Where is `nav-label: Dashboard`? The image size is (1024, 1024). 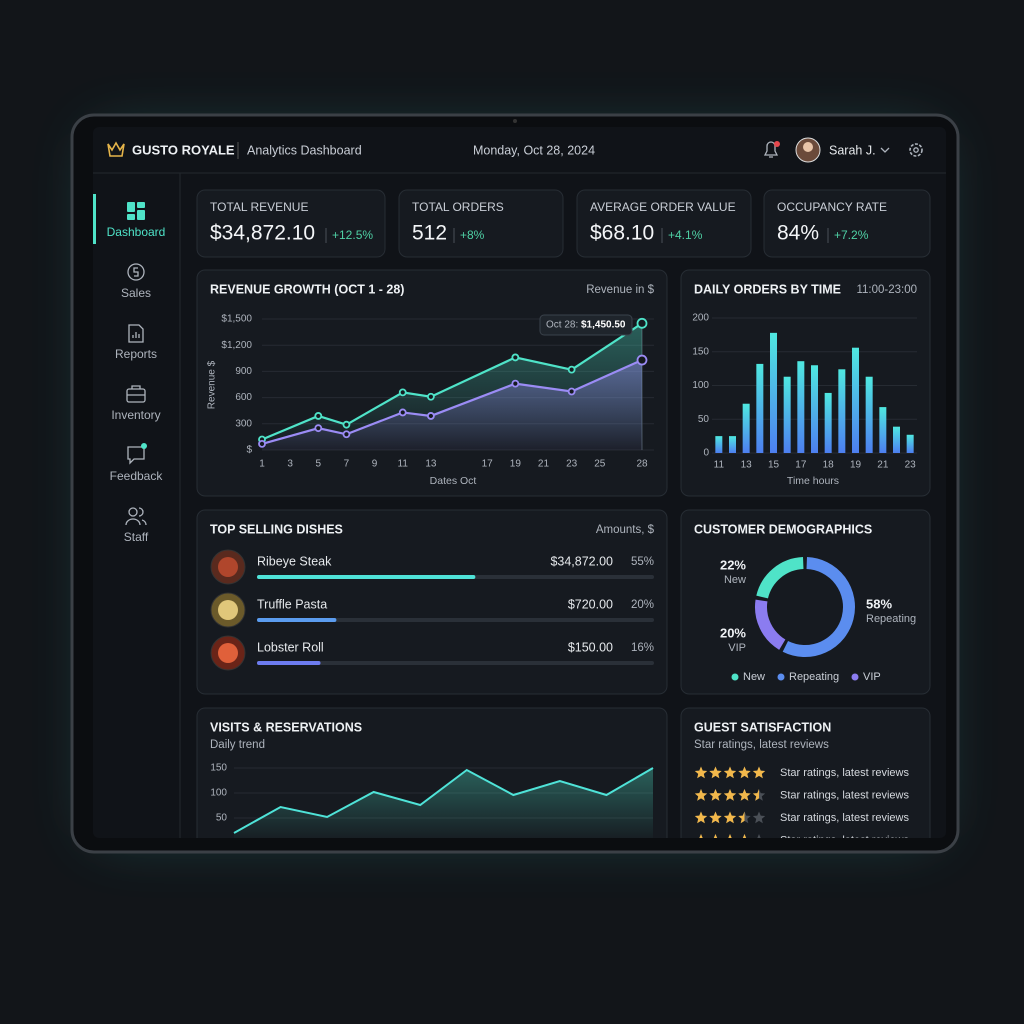
nav-label: Dashboard is located at coordinates (136, 232).